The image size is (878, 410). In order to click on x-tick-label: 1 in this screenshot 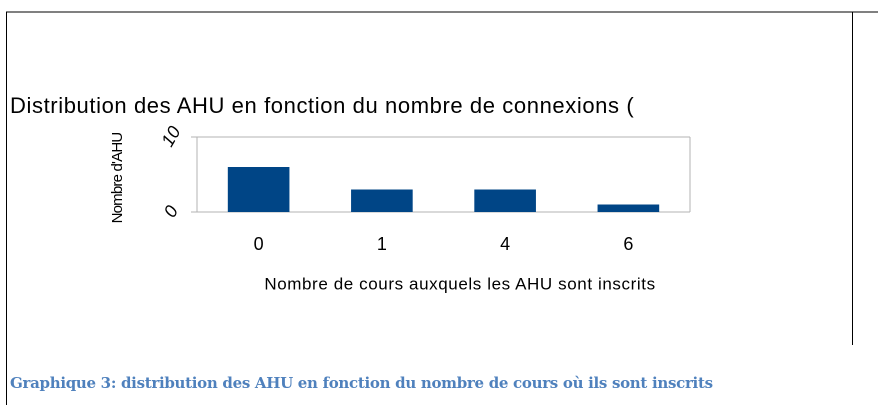, I will do `click(382, 244)`.